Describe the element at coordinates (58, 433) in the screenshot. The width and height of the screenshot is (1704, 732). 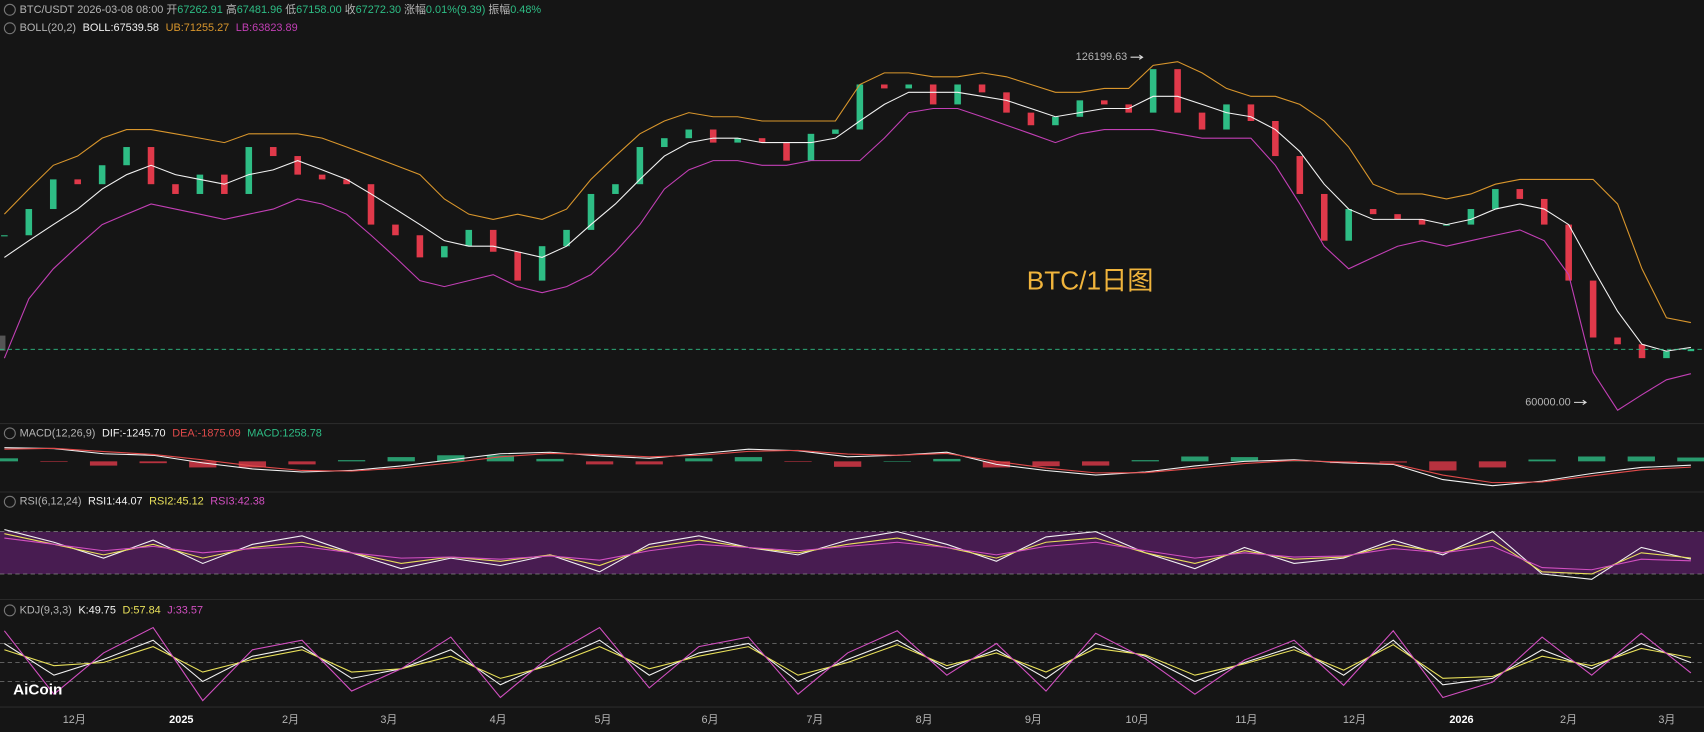
I see `indicator-title: MACD(12,26,9)` at that location.